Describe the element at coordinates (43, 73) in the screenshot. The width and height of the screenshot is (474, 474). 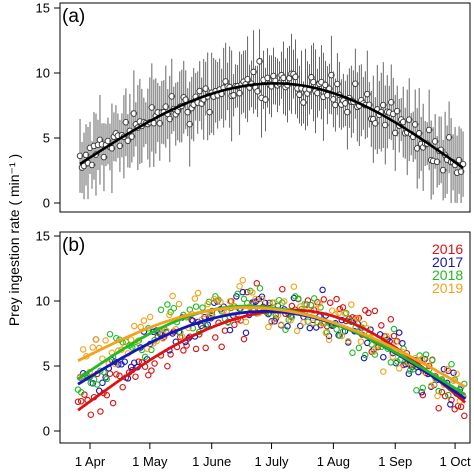
I see `y-tick-label-a-10: 10` at that location.